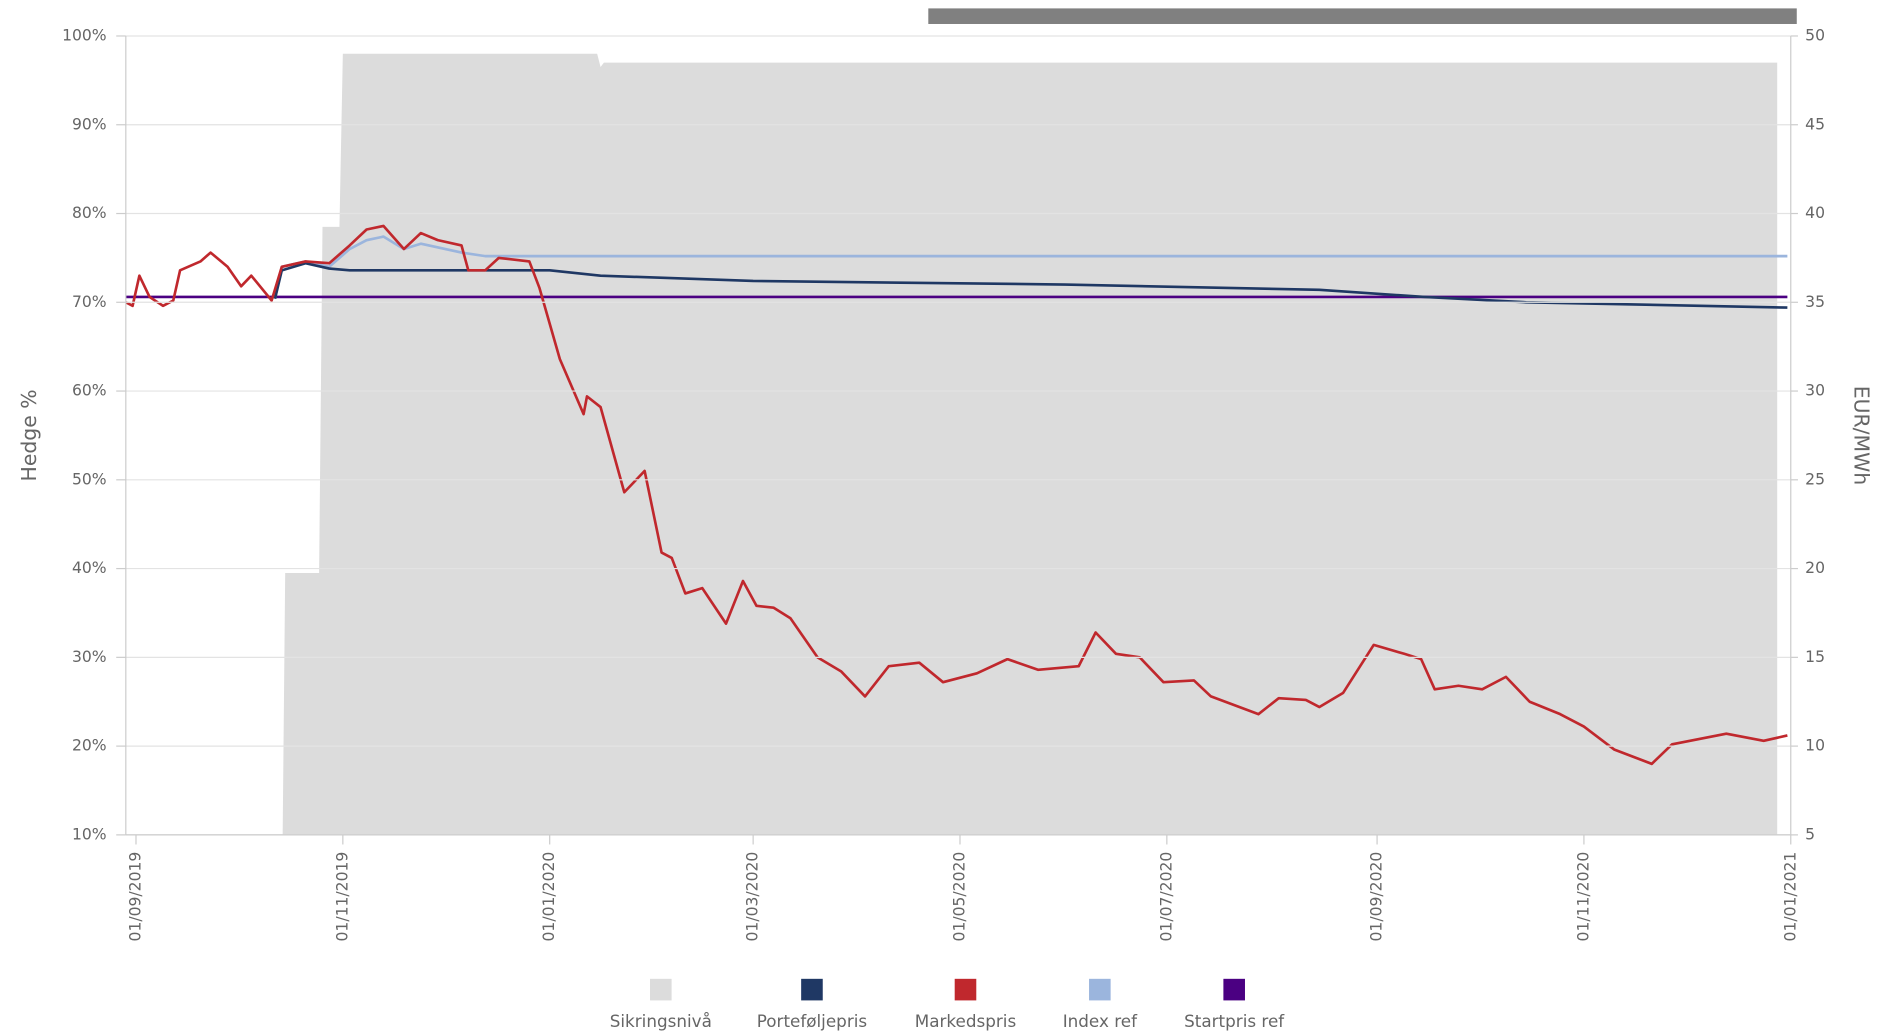  Describe the element at coordinates (549, 897) in the screenshot. I see `x-tick-label: 01/01/2020` at that location.